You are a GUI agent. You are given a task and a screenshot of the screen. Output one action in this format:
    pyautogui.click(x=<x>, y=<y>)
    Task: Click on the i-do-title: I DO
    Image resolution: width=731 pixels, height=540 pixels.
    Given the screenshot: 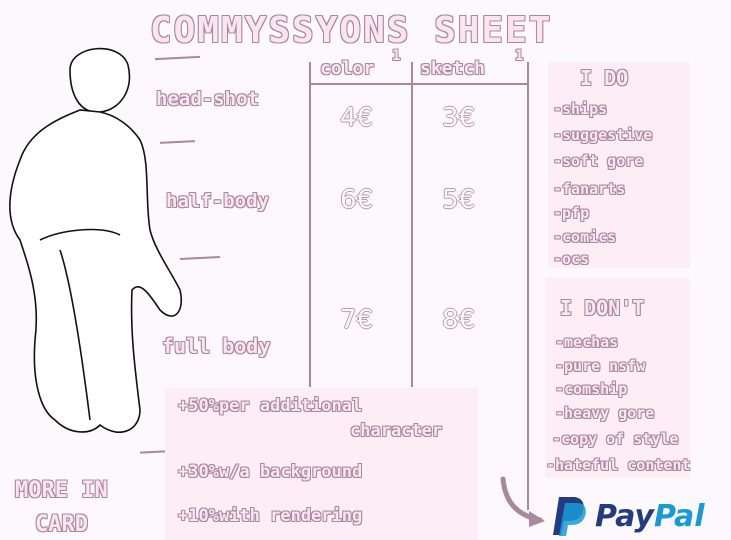 What is the action you would take?
    pyautogui.click(x=604, y=78)
    